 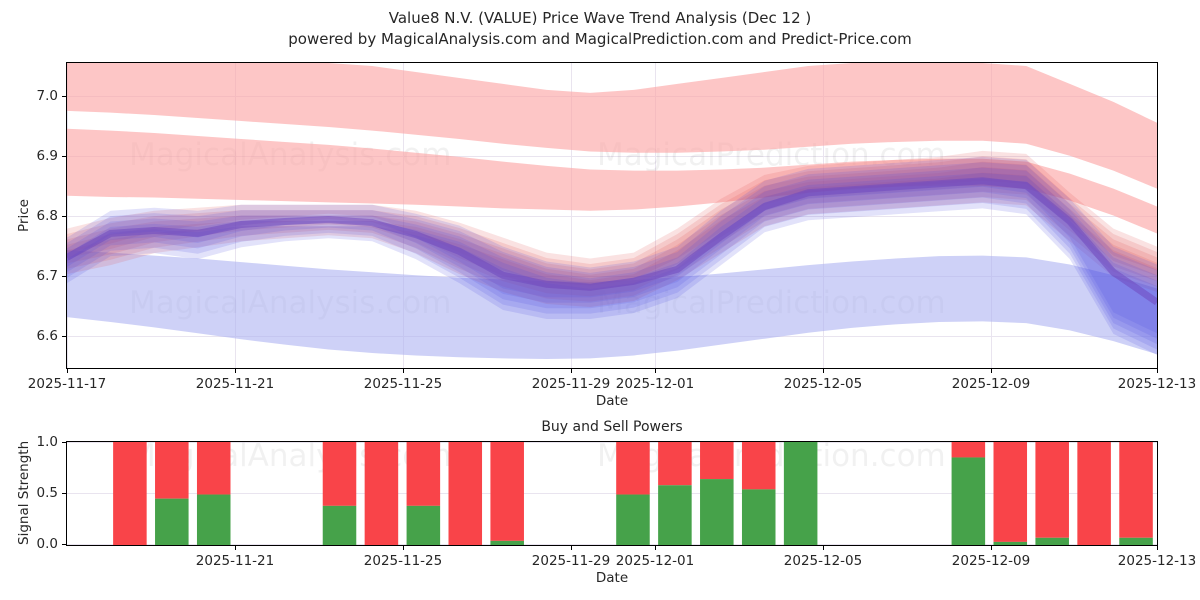 What do you see at coordinates (47, 493) in the screenshot?
I see `ytick-label-0.5: 0.5` at bounding box center [47, 493].